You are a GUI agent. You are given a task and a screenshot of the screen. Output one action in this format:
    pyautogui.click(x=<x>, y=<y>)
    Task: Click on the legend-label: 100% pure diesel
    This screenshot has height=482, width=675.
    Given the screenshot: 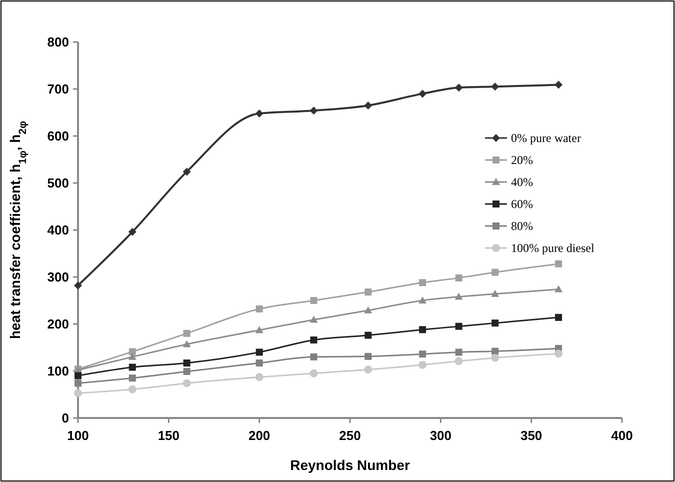 What is the action you would take?
    pyautogui.click(x=553, y=248)
    